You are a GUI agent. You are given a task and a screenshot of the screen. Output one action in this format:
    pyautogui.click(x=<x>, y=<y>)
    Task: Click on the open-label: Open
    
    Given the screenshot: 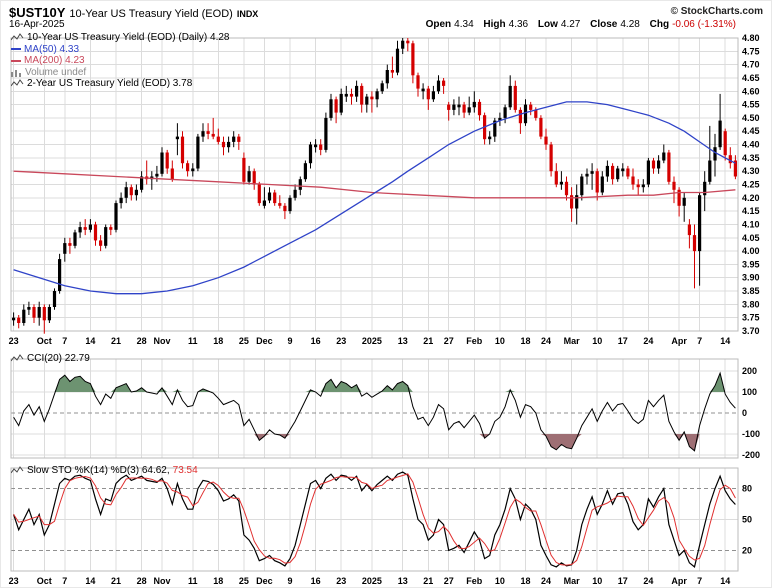 What is the action you would take?
    pyautogui.click(x=438, y=24)
    